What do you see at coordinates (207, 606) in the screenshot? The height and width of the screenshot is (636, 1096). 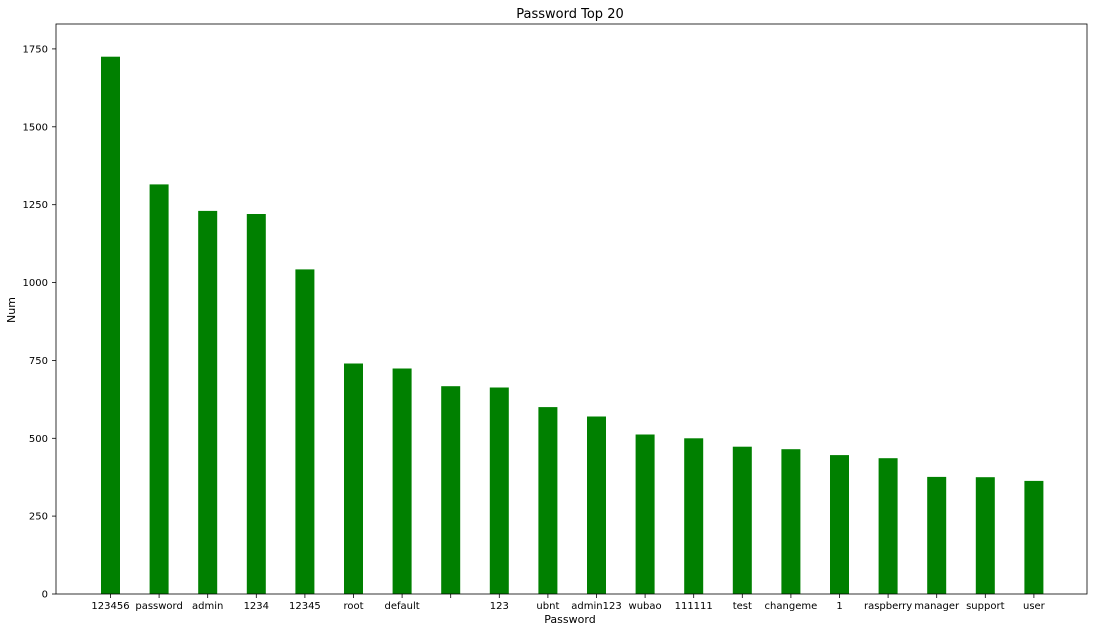 I see `x-tick-label: admin` at bounding box center [207, 606].